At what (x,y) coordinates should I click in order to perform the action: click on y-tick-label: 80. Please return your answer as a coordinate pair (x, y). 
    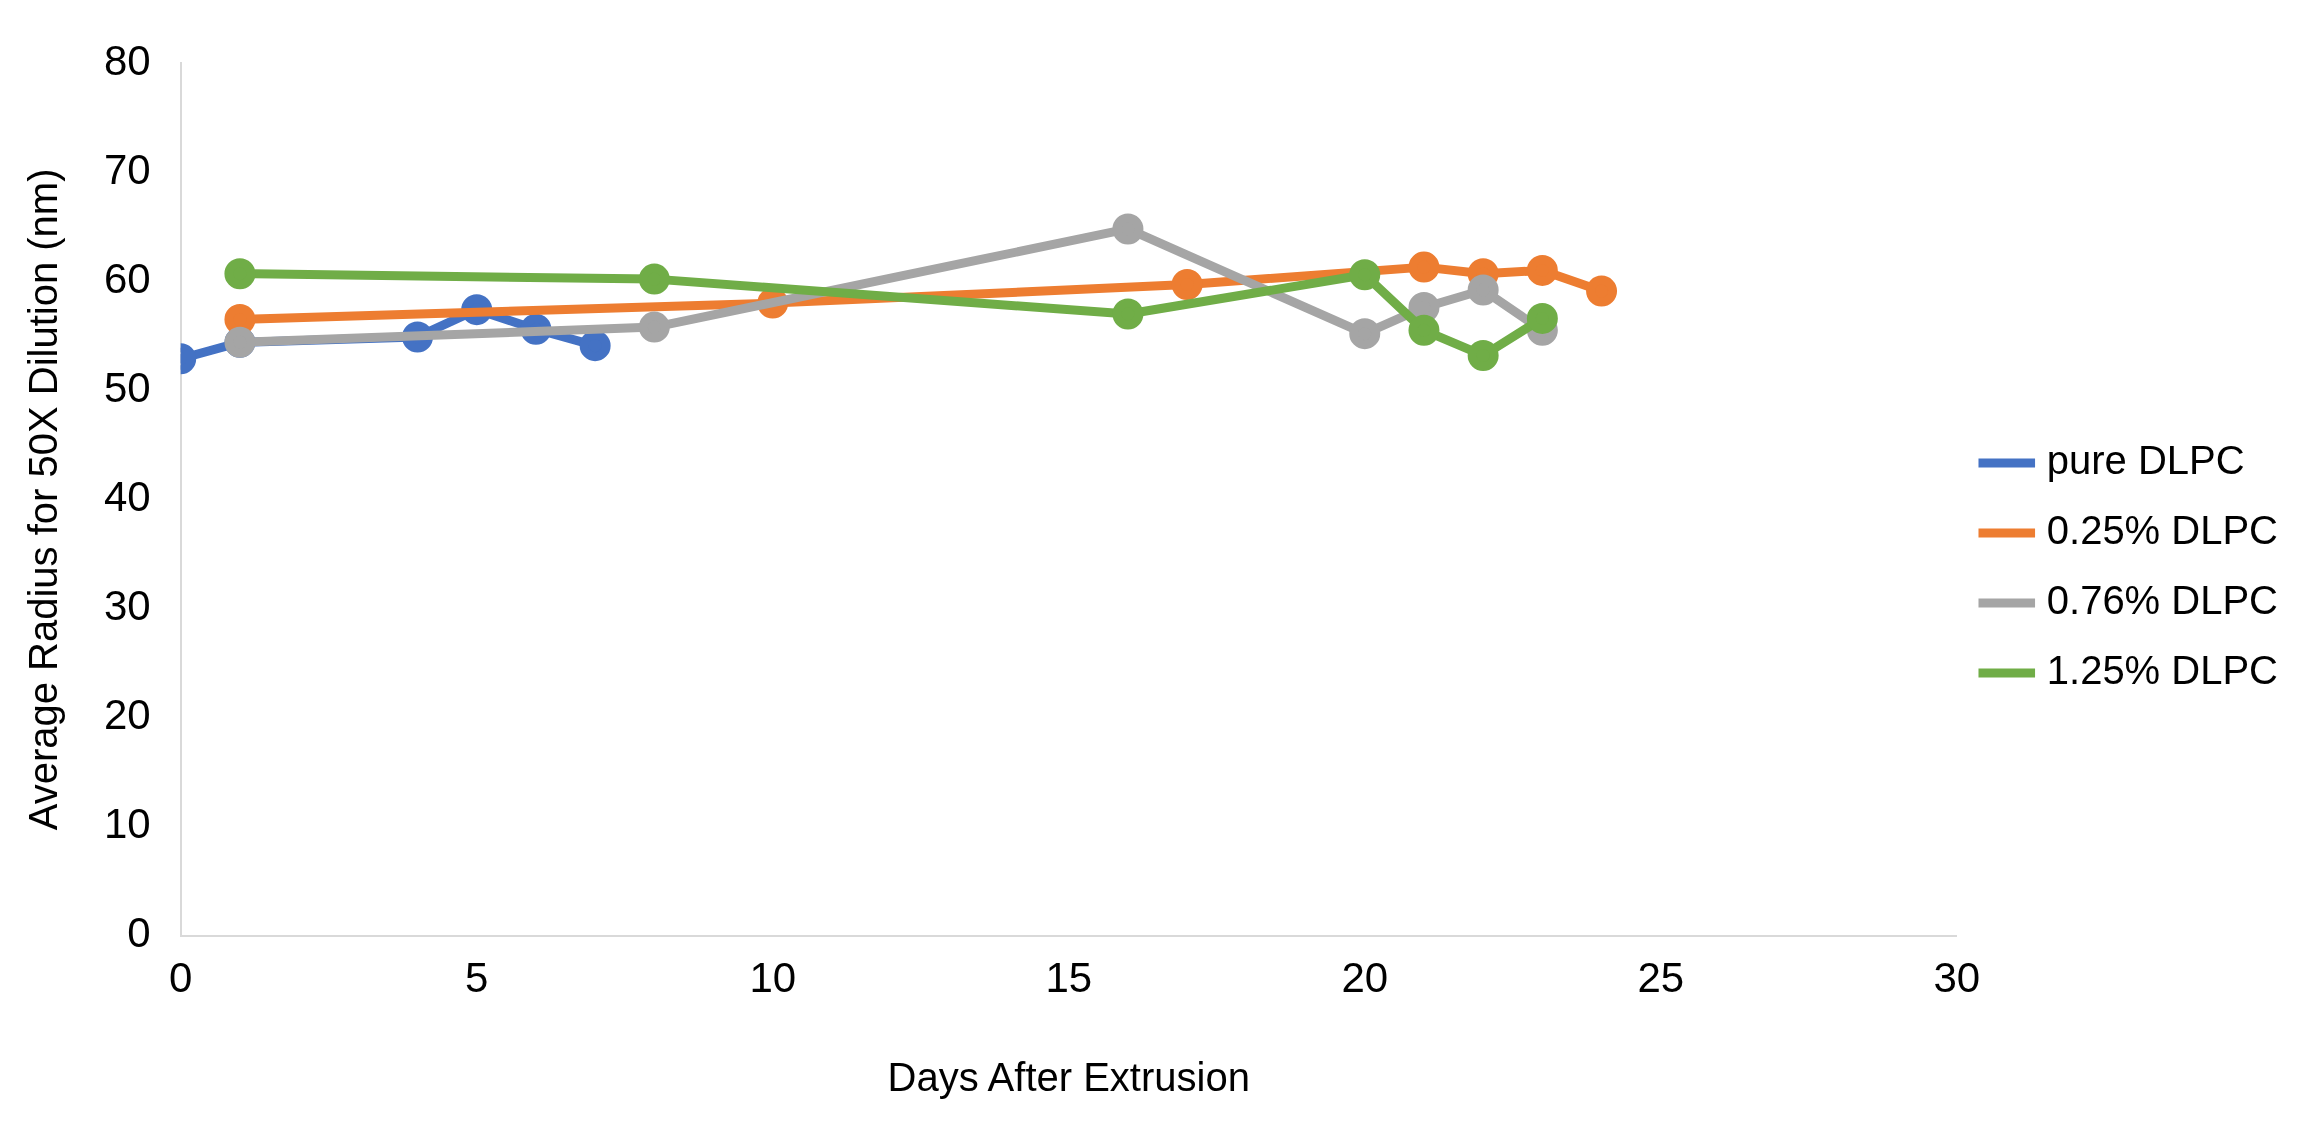
    Looking at the image, I should click on (127, 60).